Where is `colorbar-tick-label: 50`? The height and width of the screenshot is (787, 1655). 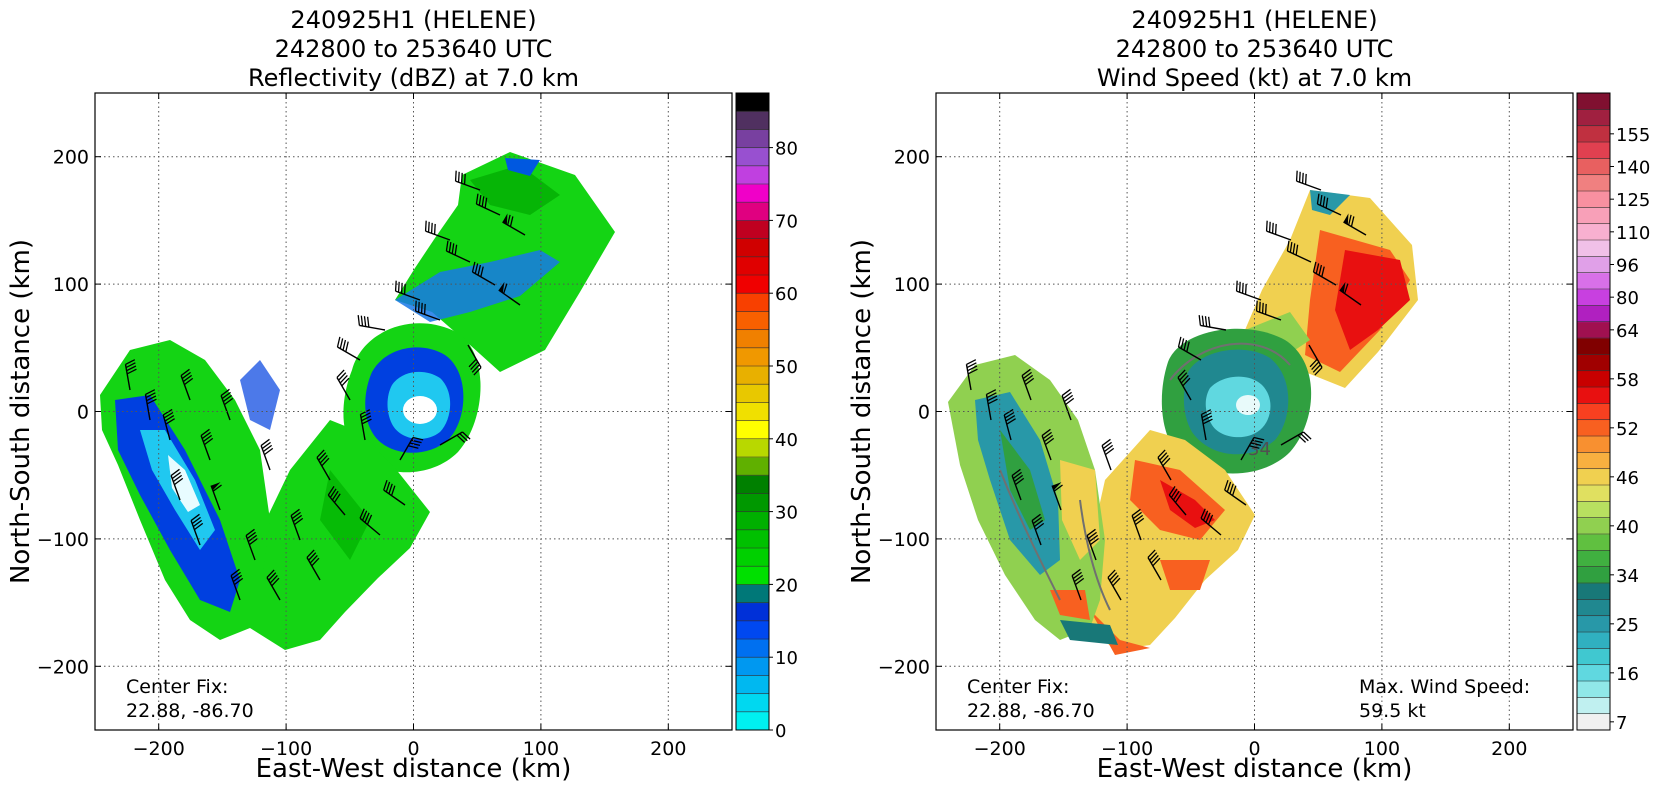
colorbar-tick-label: 50 is located at coordinates (786, 367).